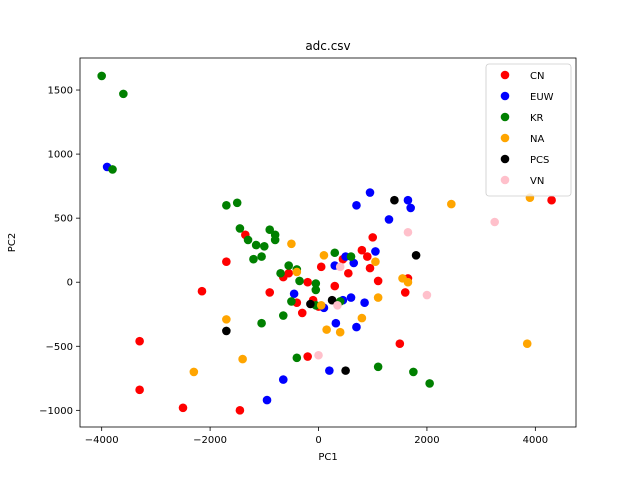 The image size is (640, 480). What do you see at coordinates (70, 283) in the screenshot?
I see `y-tick-label: 0` at bounding box center [70, 283].